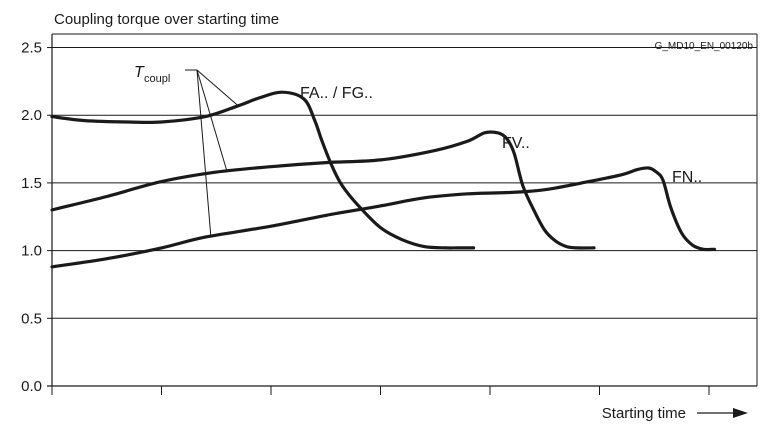  I want to click on series-label-fn: FN.., so click(687, 177).